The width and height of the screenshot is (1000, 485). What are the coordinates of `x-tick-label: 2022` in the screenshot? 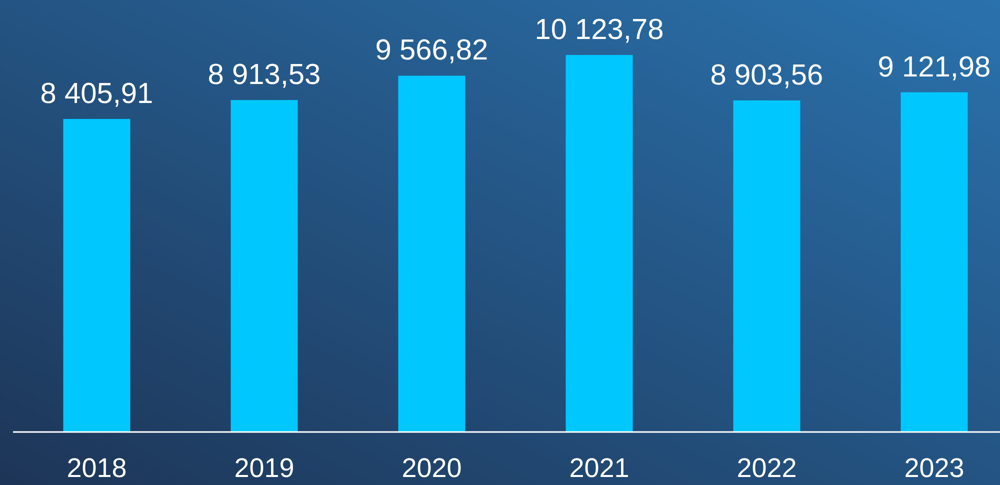 It's located at (766, 468).